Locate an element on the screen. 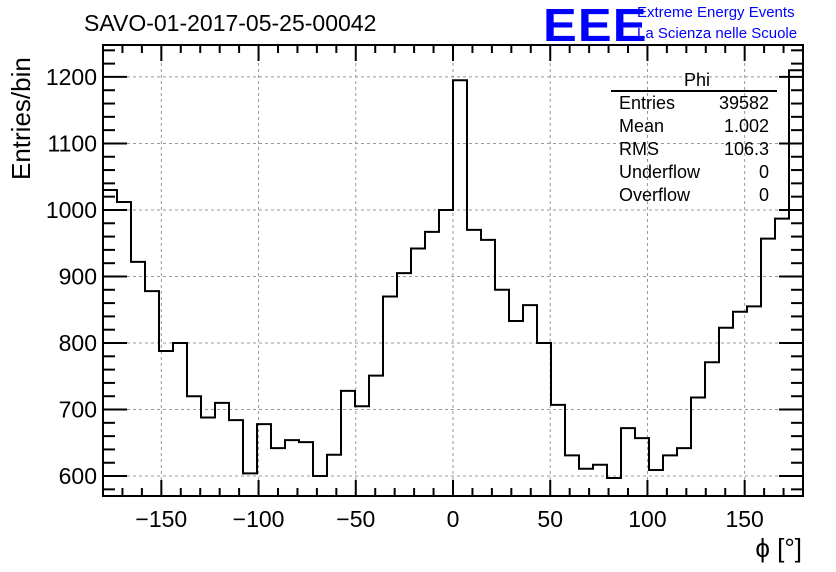 This screenshot has height=572, width=836. y-tick-label: 700 is located at coordinates (78, 410).